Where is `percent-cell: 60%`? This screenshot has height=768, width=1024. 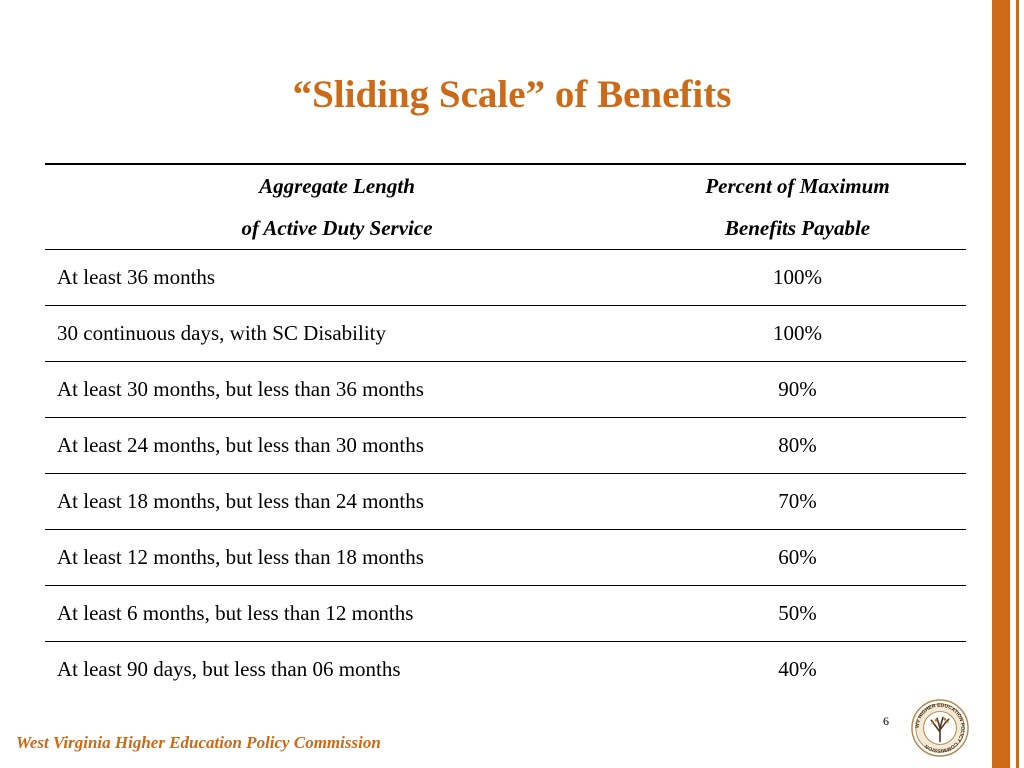 percent-cell: 60% is located at coordinates (797, 557).